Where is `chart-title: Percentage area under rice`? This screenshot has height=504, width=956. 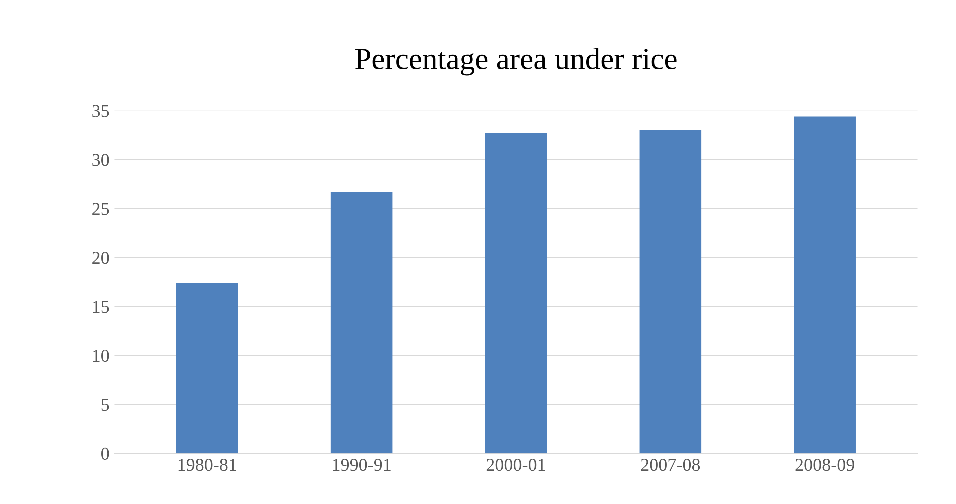 chart-title: Percentage area under rice is located at coordinates (516, 62).